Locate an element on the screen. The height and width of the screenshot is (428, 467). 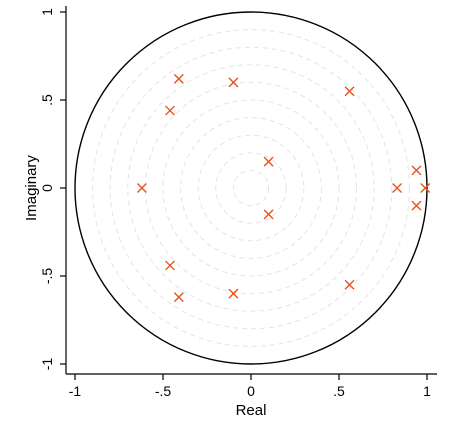
x-tick-label-4: 1 is located at coordinates (427, 391).